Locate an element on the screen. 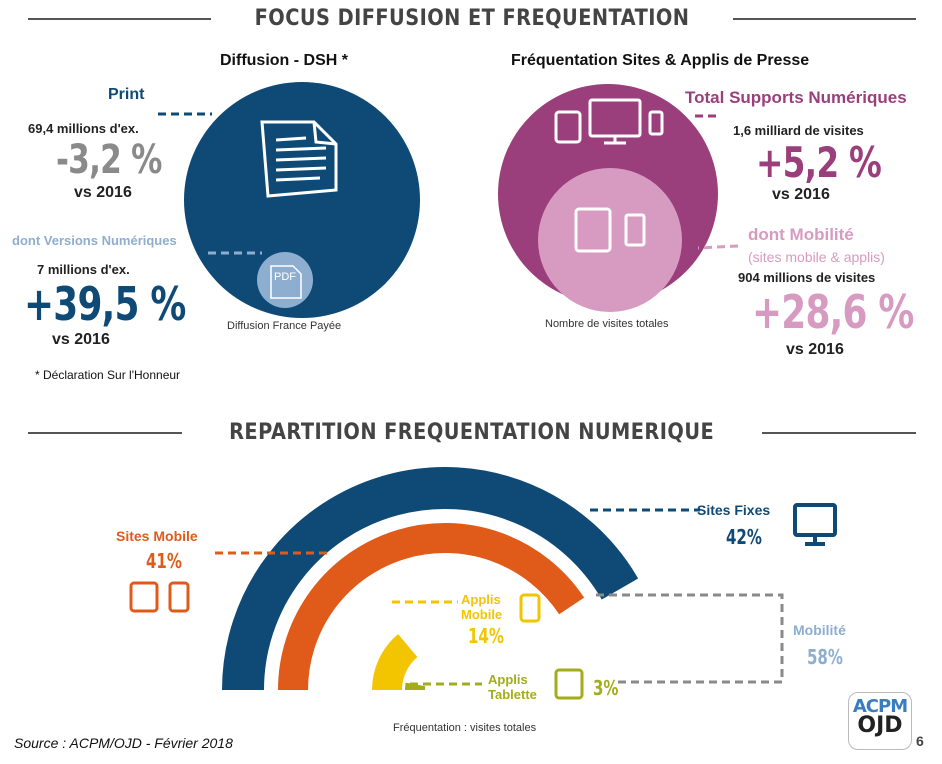 The width and height of the screenshot is (942, 764). mobilite-change: +28,6 % is located at coordinates (833, 312).